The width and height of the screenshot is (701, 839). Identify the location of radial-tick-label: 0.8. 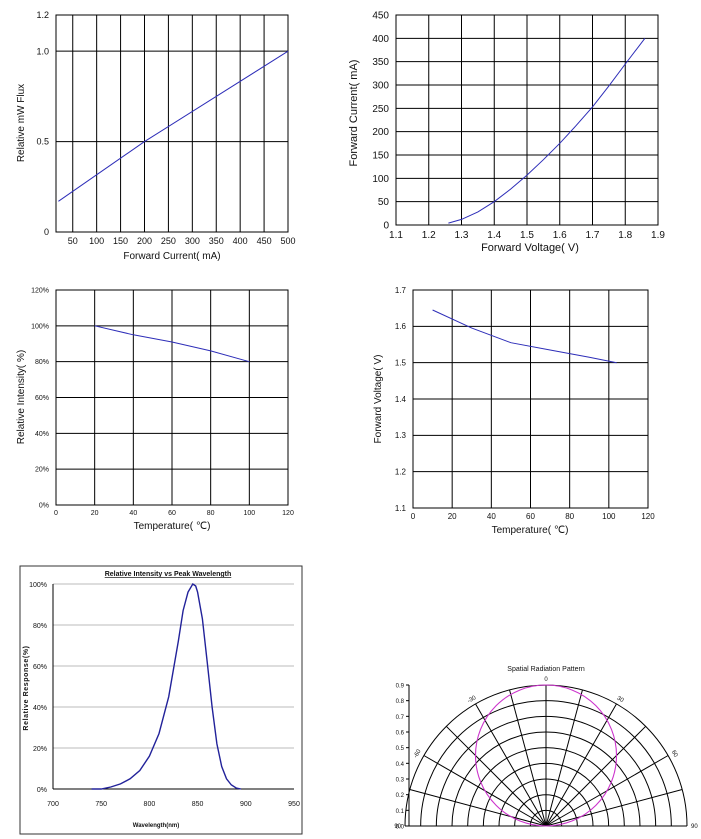
(400, 702).